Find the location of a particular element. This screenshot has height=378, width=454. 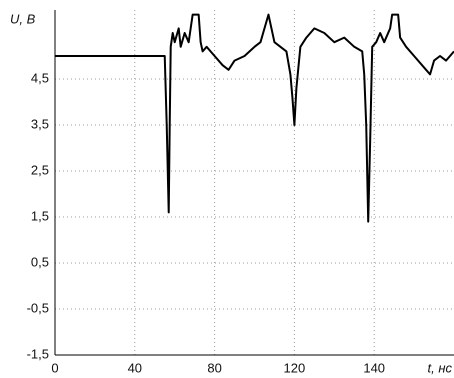

y-tick-label: 1,5 is located at coordinates (40, 215).